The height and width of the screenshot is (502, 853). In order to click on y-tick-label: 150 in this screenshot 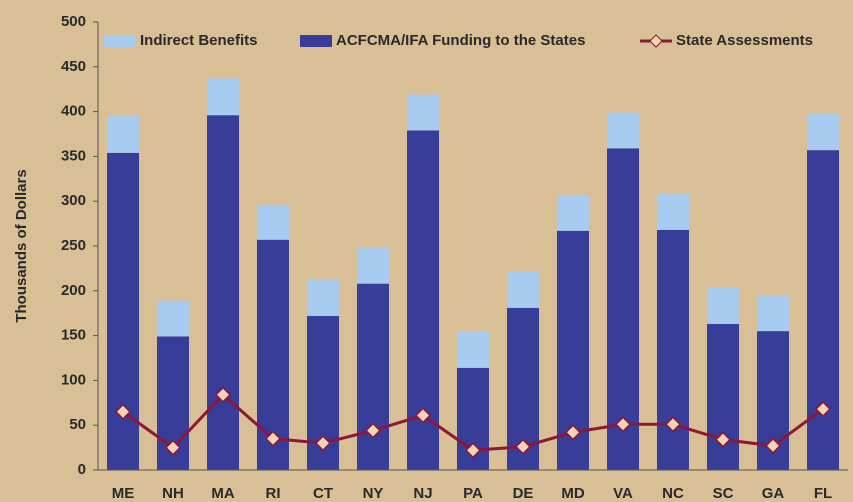, I will do `click(73, 335)`.